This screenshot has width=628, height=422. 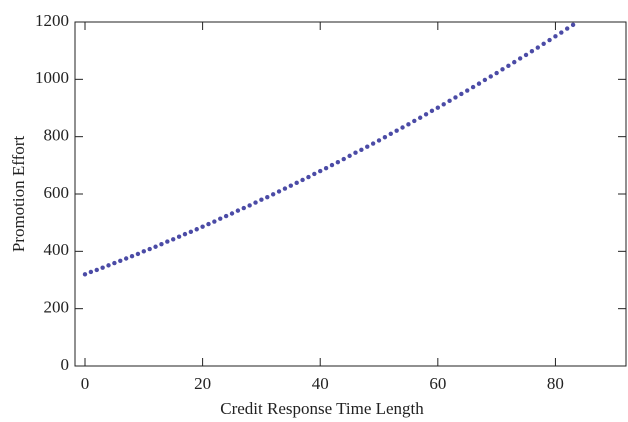 What do you see at coordinates (57, 135) in the screenshot?
I see `y-tick-label: 800` at bounding box center [57, 135].